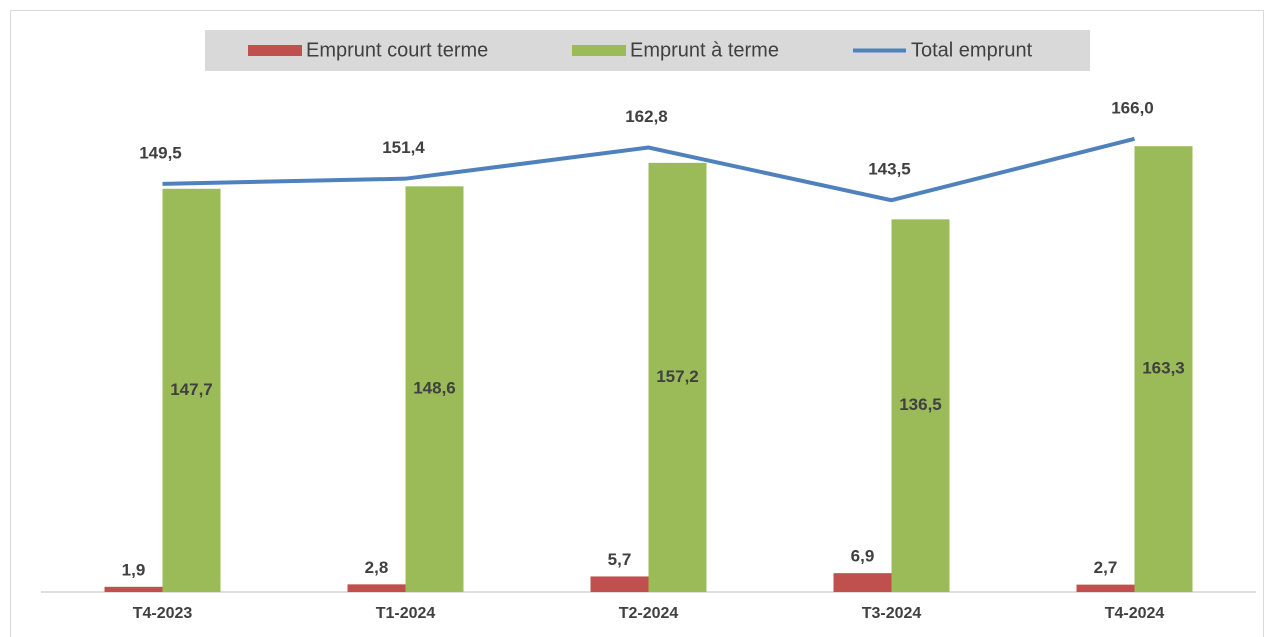 The width and height of the screenshot is (1274, 637). What do you see at coordinates (160, 152) in the screenshot?
I see `data-label: 149,5` at bounding box center [160, 152].